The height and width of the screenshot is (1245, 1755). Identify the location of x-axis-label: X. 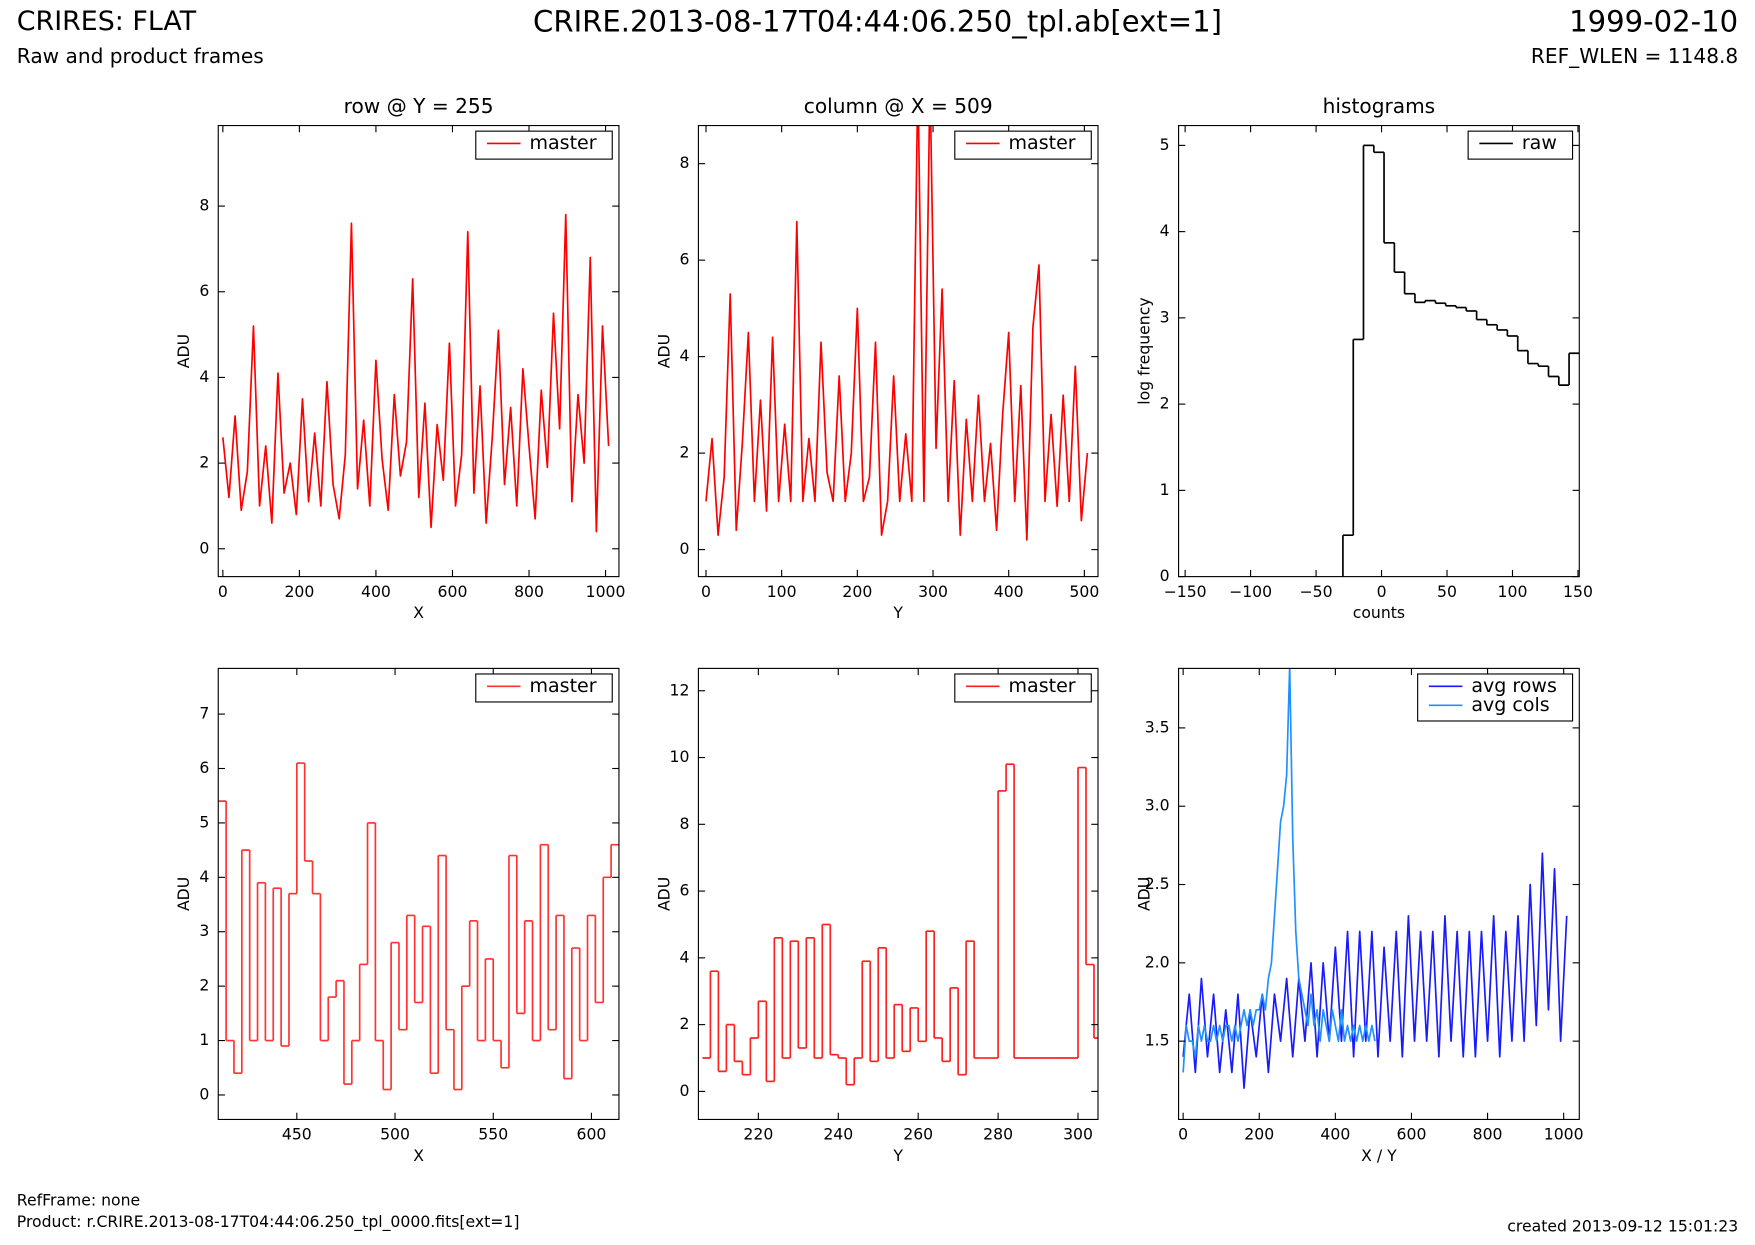
(418, 612).